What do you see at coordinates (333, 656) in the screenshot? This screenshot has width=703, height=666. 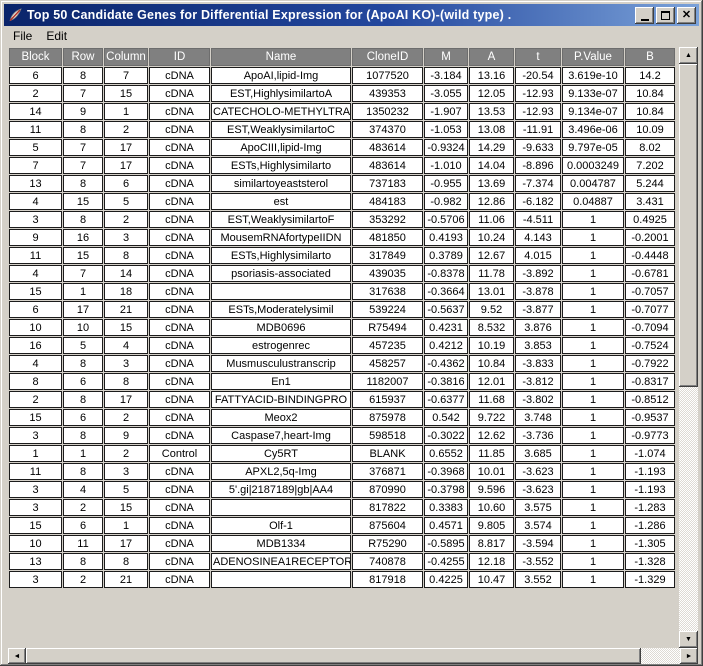 I see `horizontal-scroll-thumb` at bounding box center [333, 656].